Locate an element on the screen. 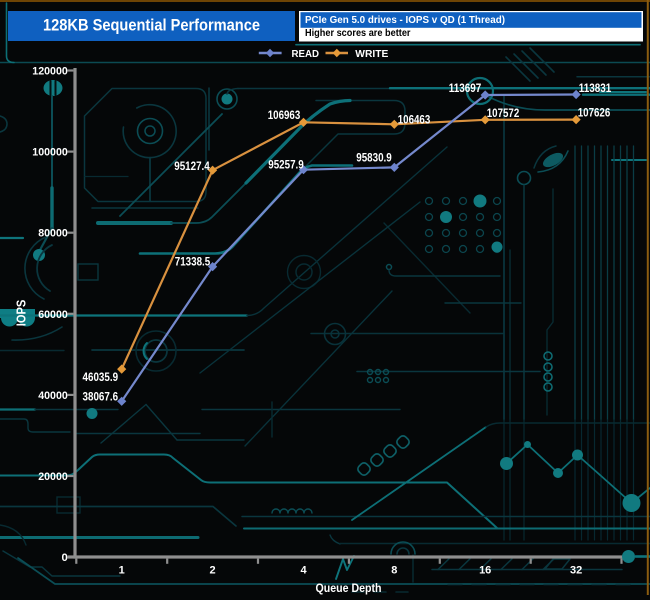 This screenshot has height=600, width=650. svg-text: 60000 is located at coordinates (53, 315).